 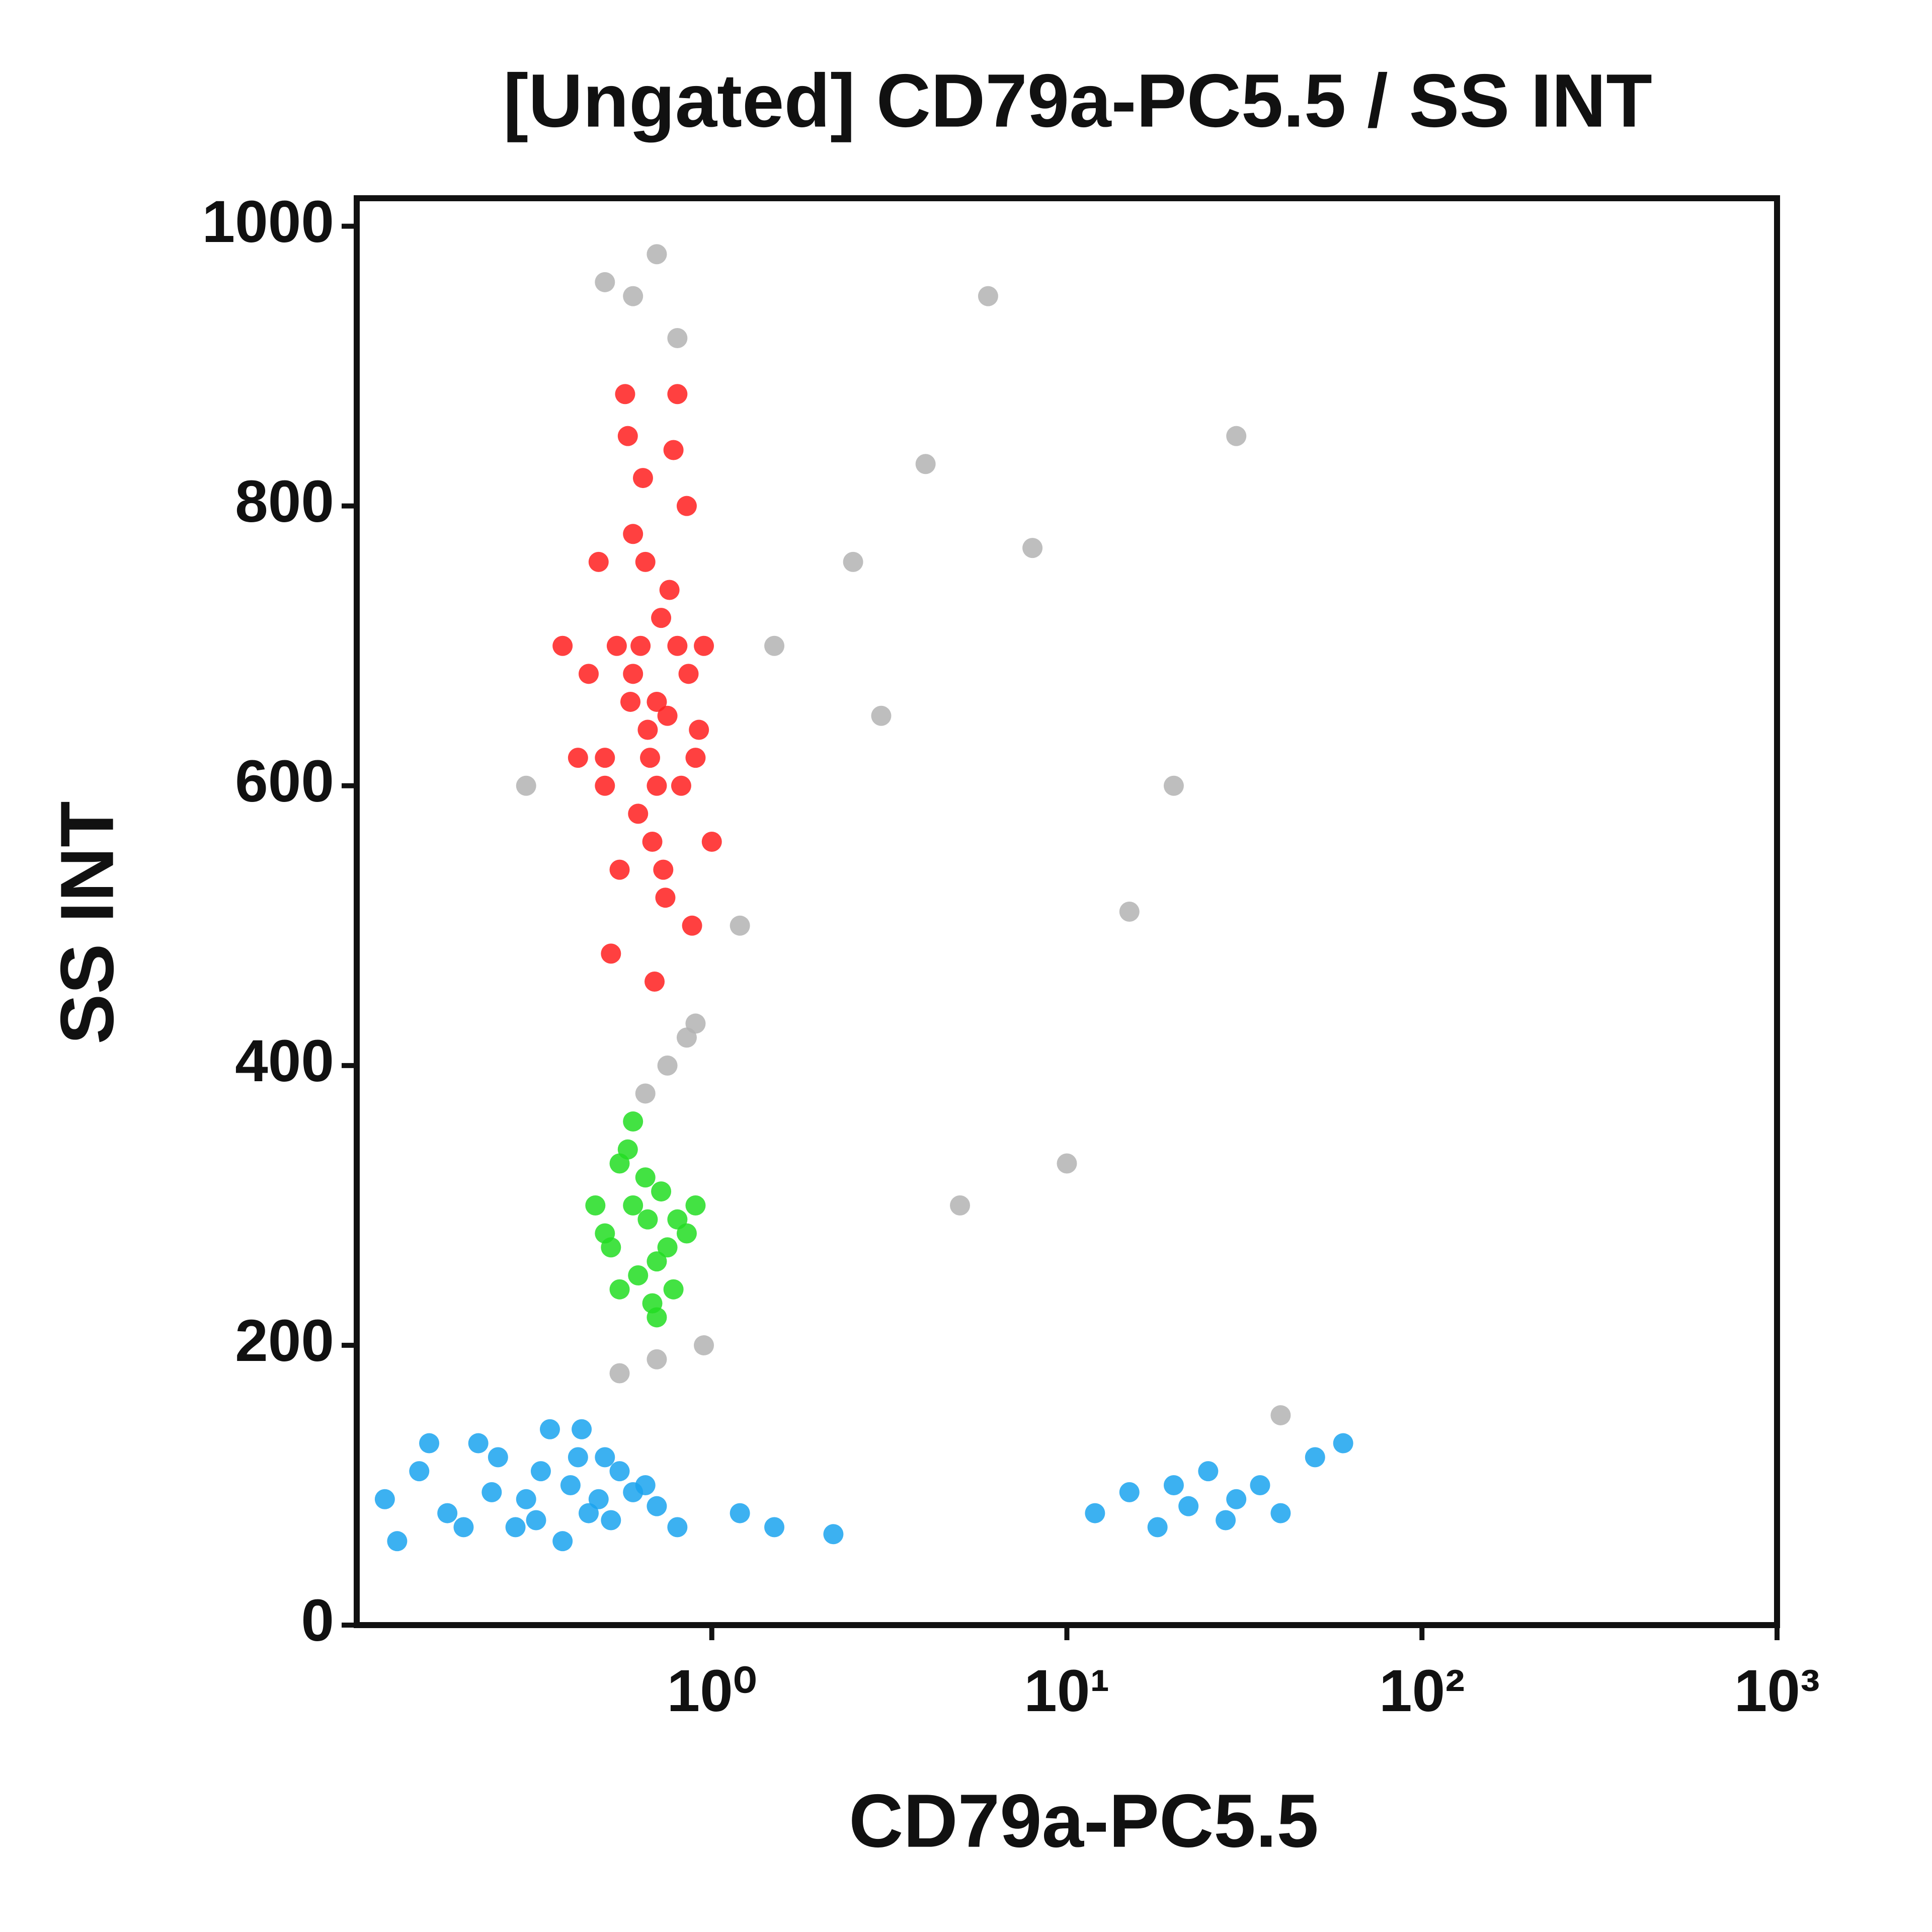 I want to click on y-tick-label: 400, so click(x=284, y=1061).